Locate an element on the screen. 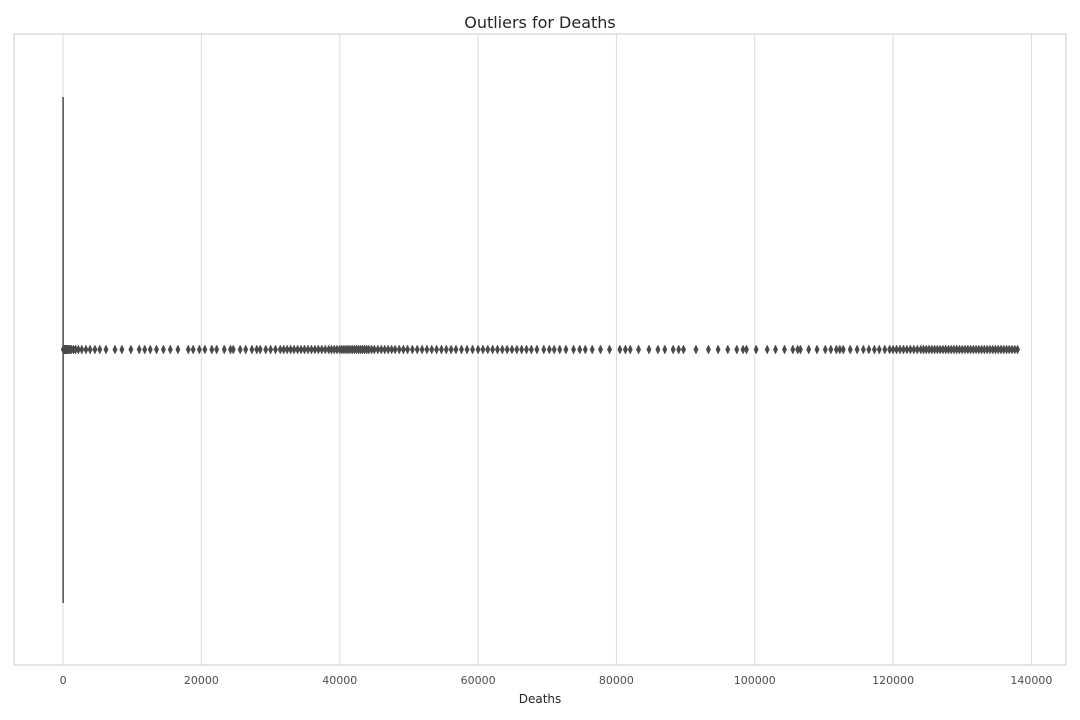  x-tick-label: 80000 is located at coordinates (616, 680).